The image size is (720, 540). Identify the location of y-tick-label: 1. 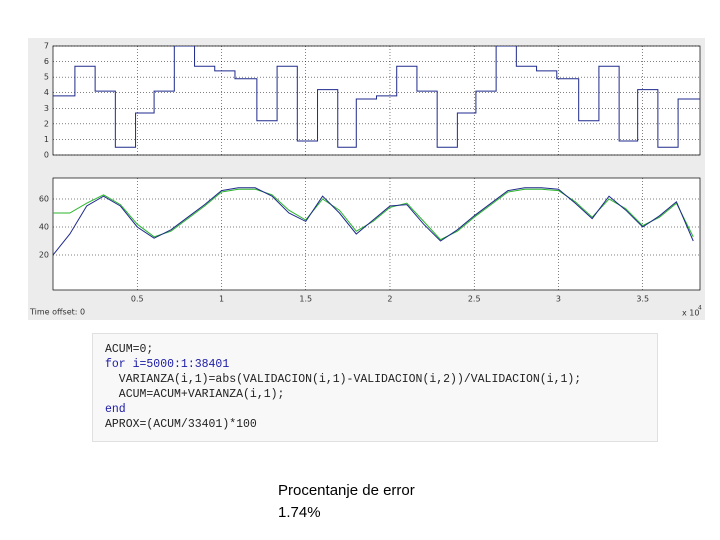
(46, 139).